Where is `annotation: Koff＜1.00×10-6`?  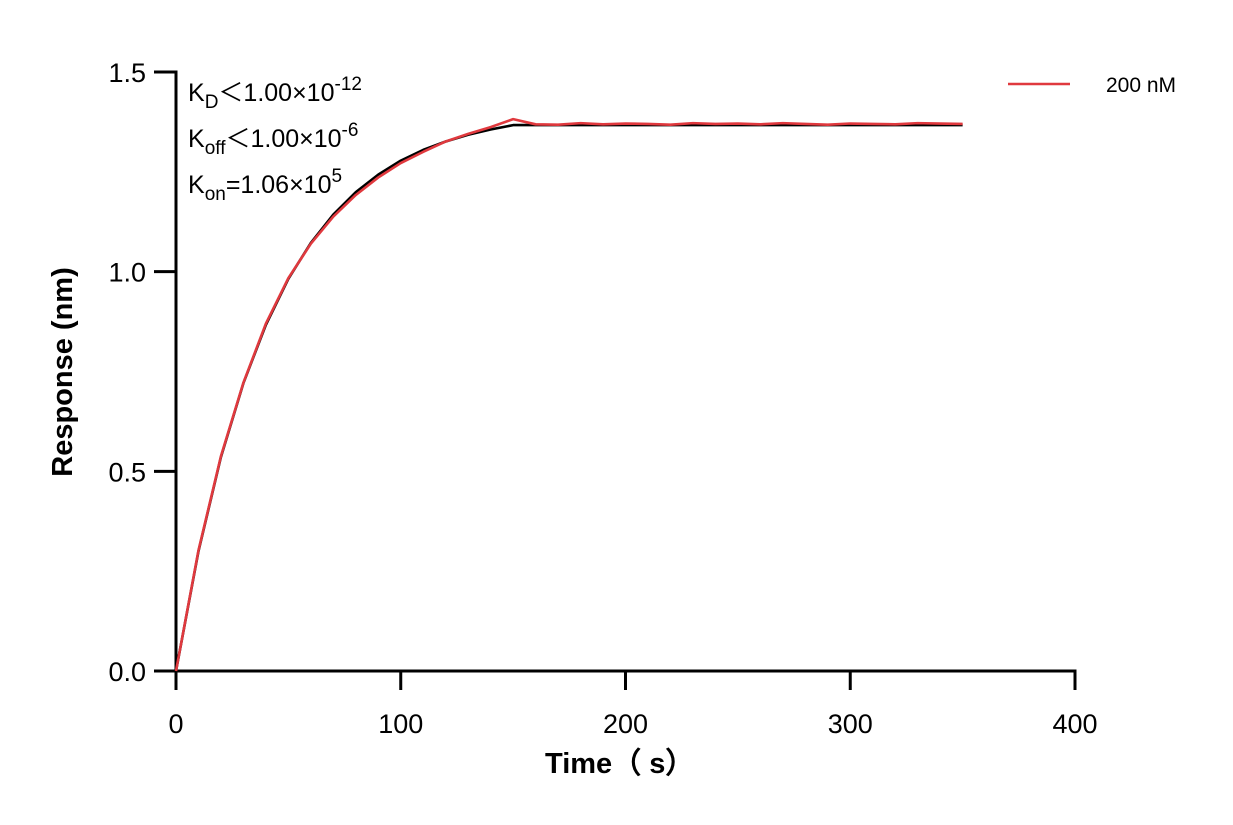 annotation: Koff＜1.00×10-6 is located at coordinates (273, 139).